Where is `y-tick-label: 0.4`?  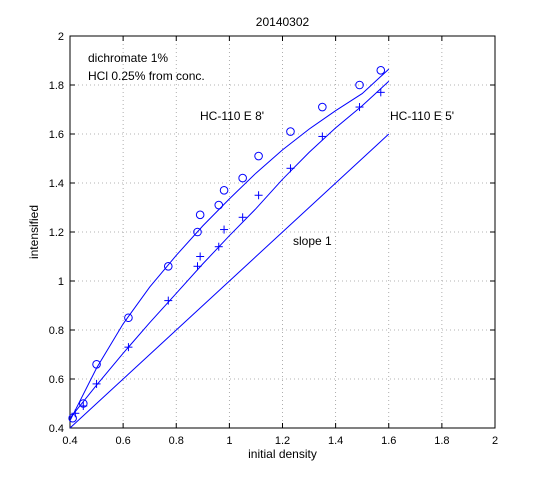 y-tick-label: 0.4 is located at coordinates (56, 429).